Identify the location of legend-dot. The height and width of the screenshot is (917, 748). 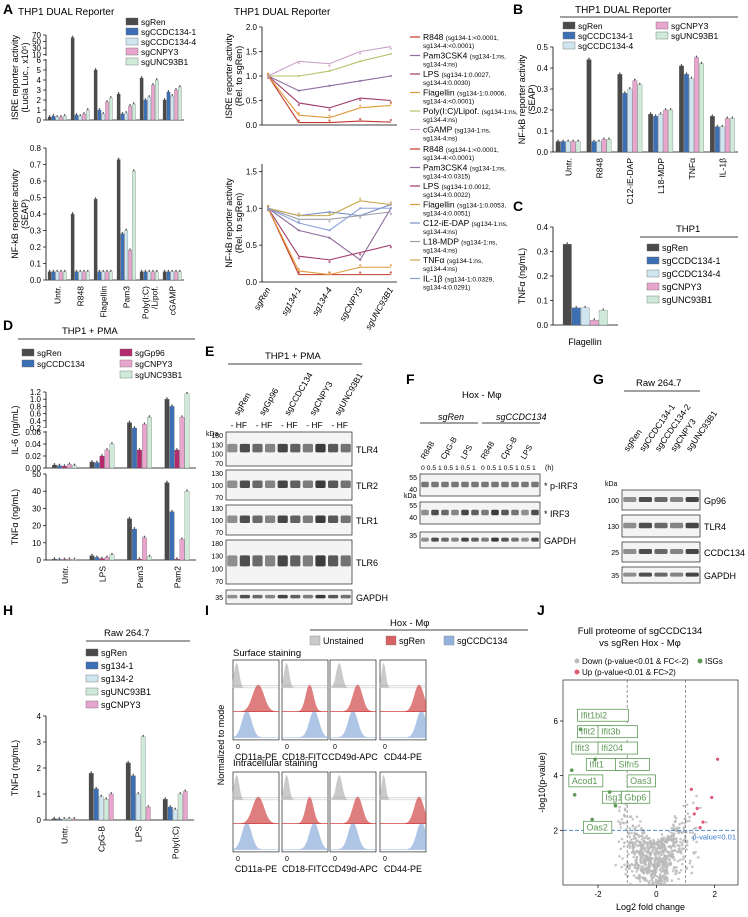
(577, 672).